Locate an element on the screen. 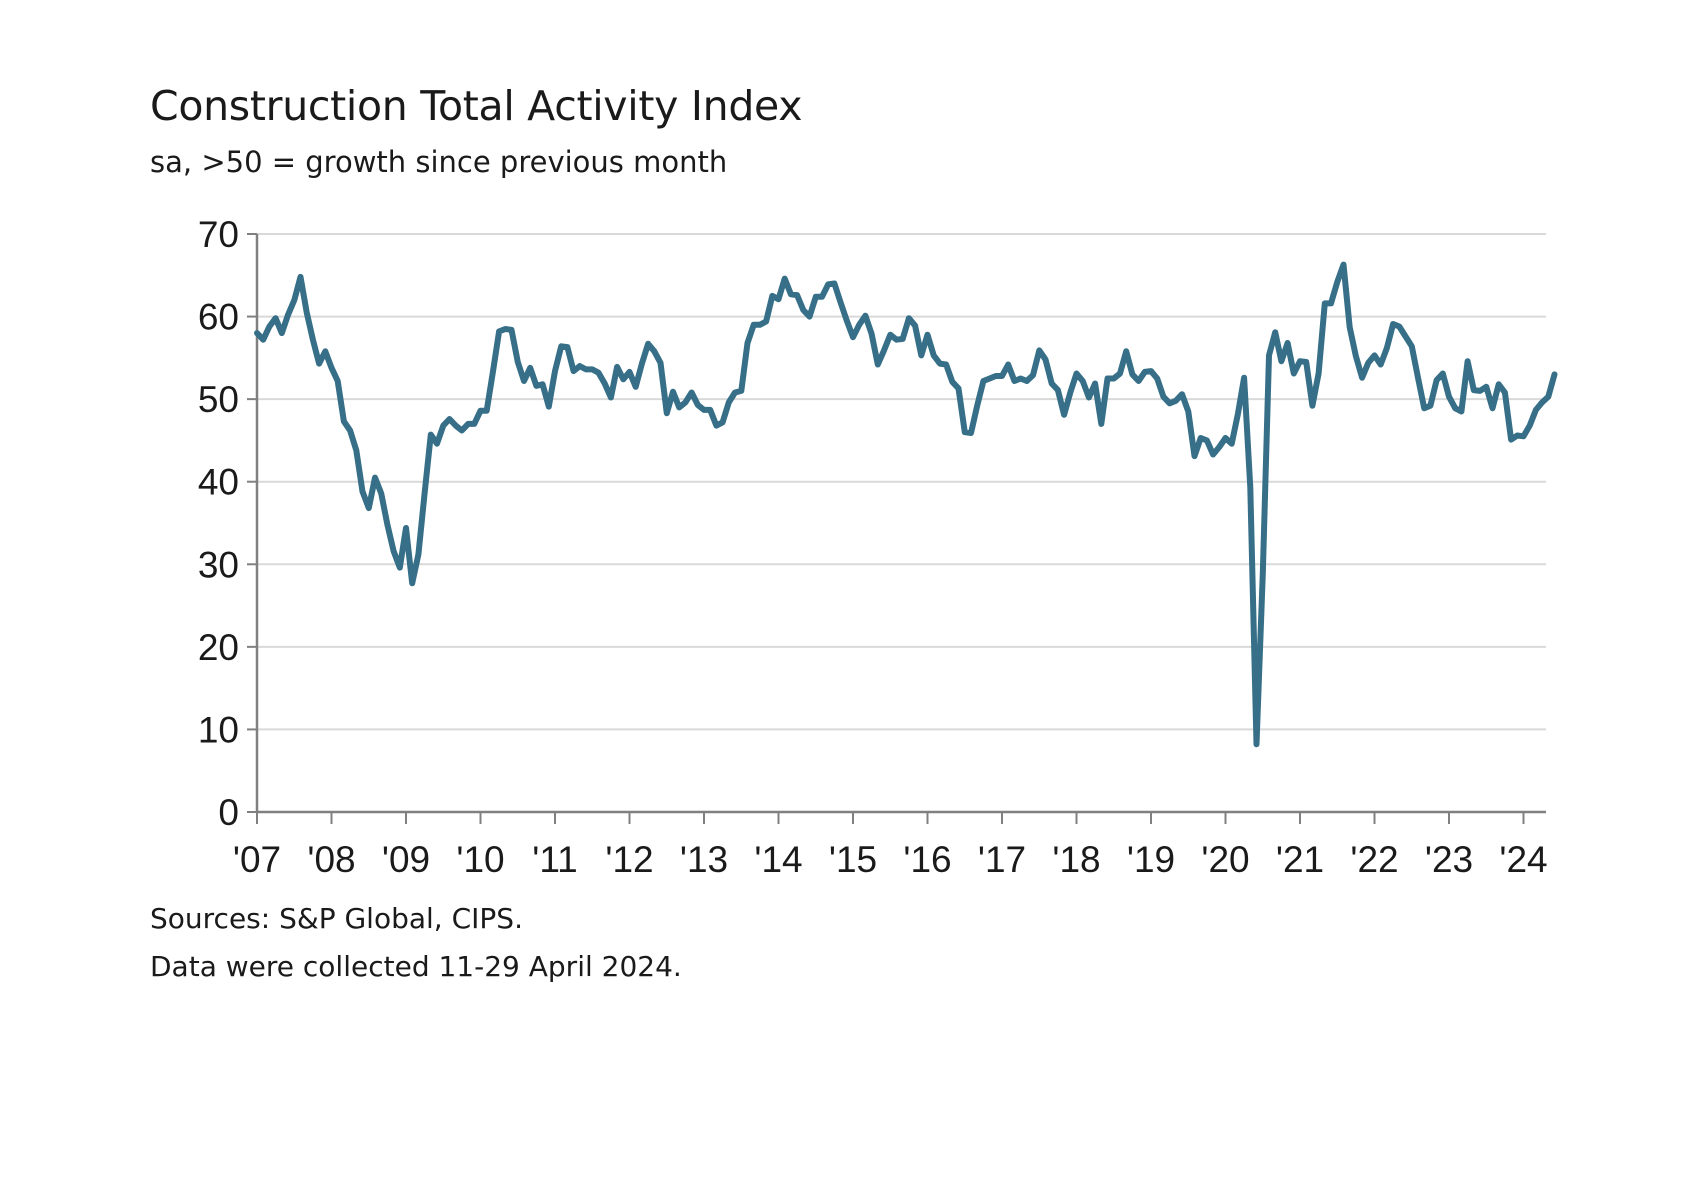 The height and width of the screenshot is (1181, 1687). x-tick-label: '23 is located at coordinates (1449, 859).